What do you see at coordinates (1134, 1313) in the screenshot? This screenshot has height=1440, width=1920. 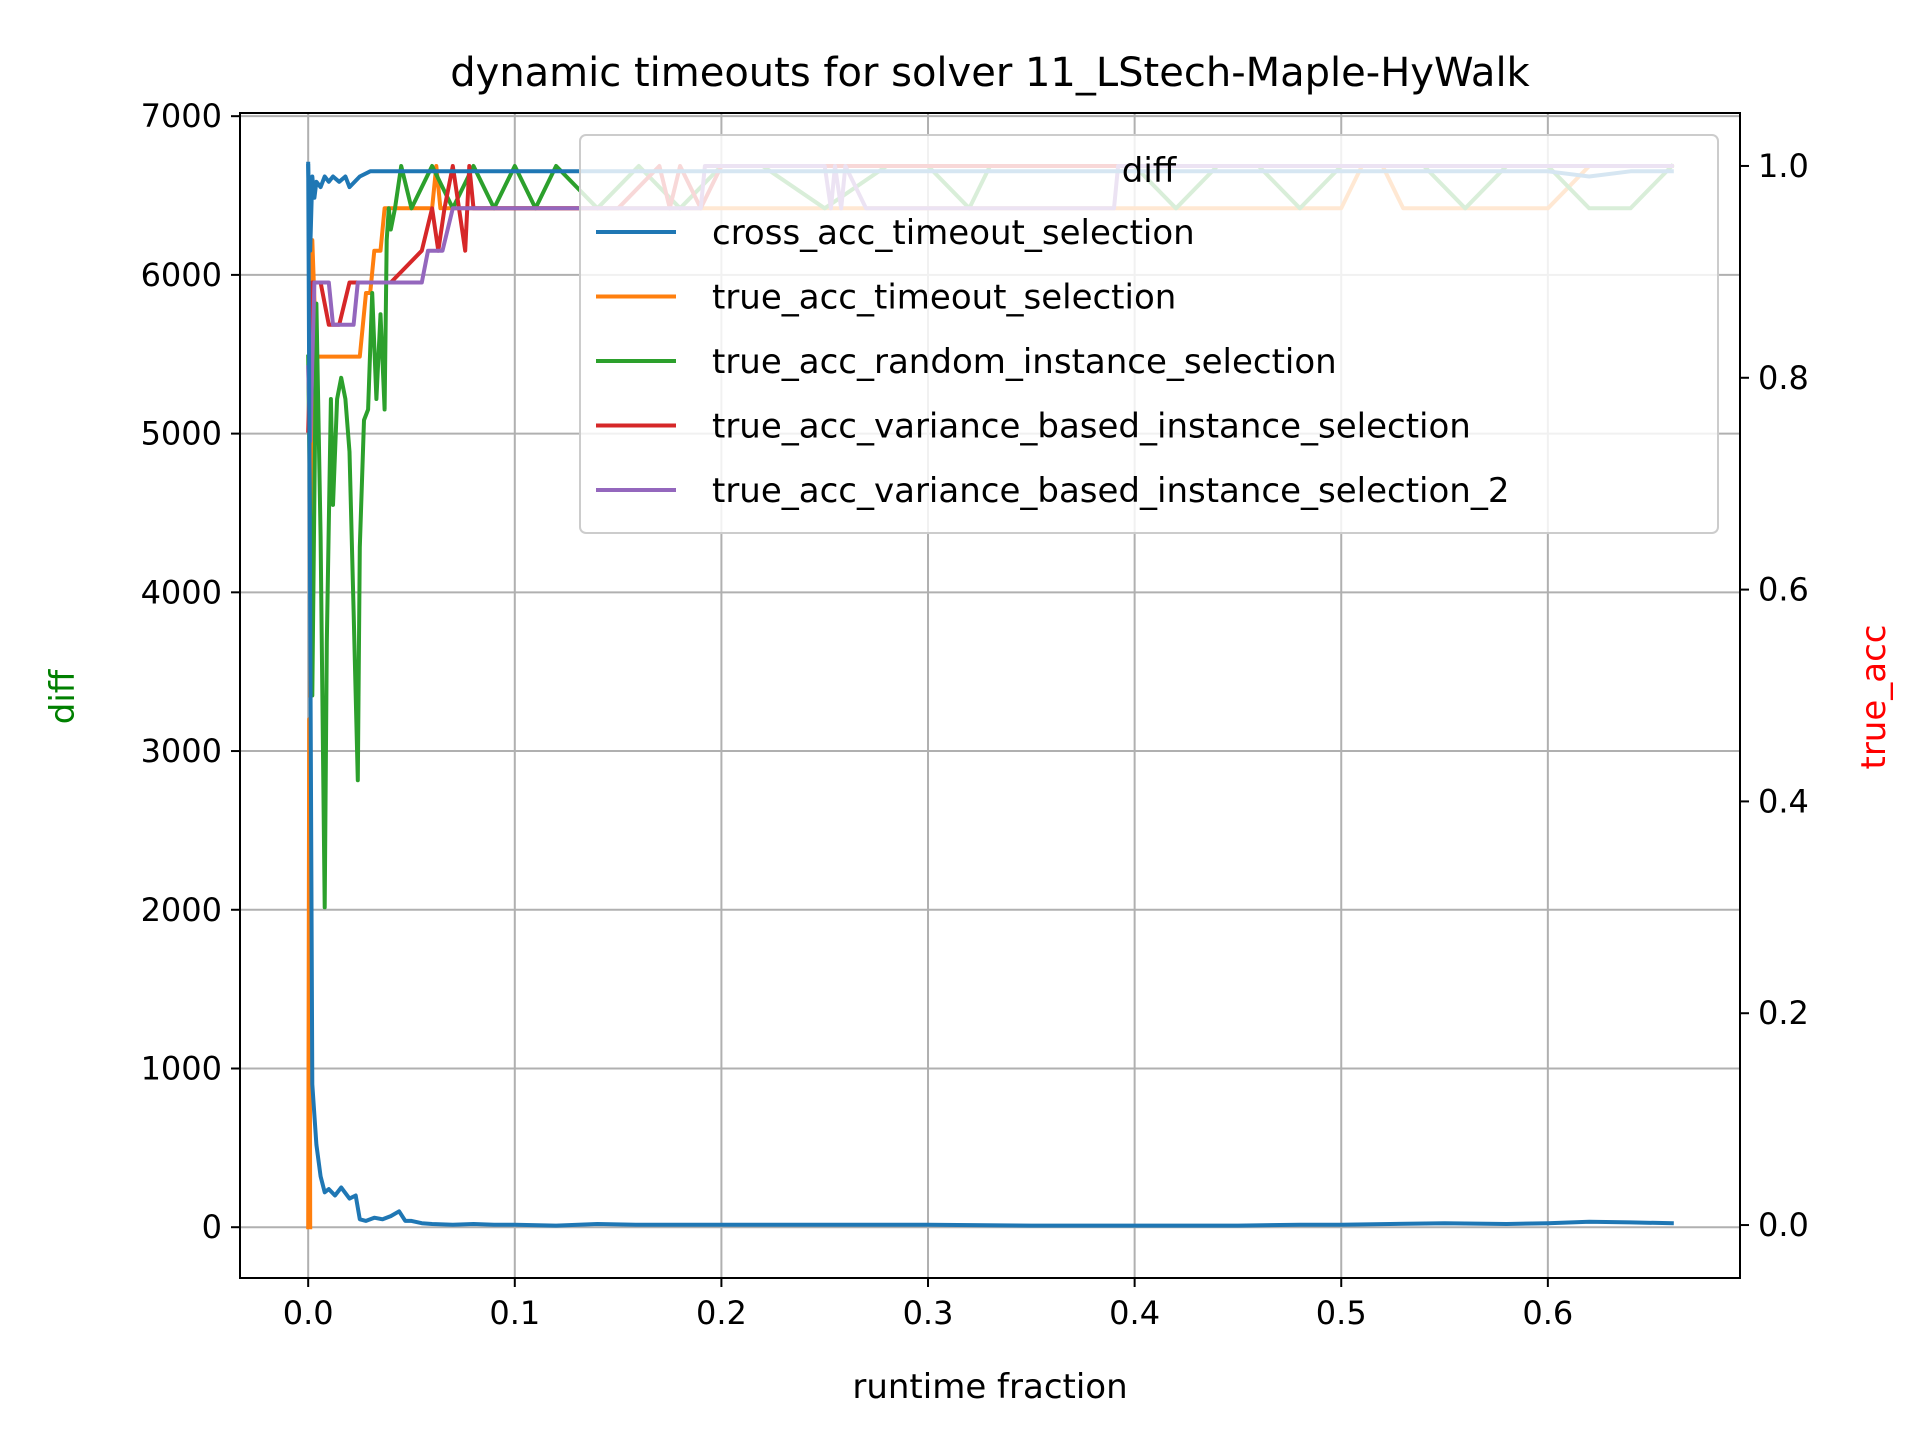 I see `x-tick-label: 0.4` at bounding box center [1134, 1313].